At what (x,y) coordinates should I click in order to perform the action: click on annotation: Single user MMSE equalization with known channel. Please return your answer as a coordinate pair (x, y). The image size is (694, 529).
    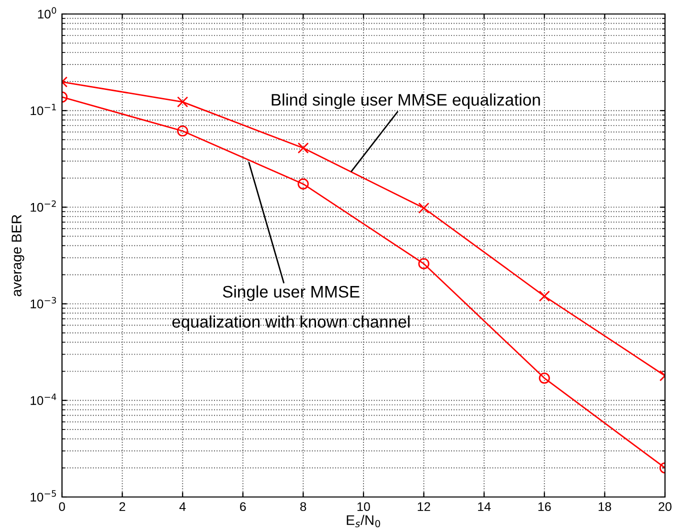
    Looking at the image, I should click on (291, 308).